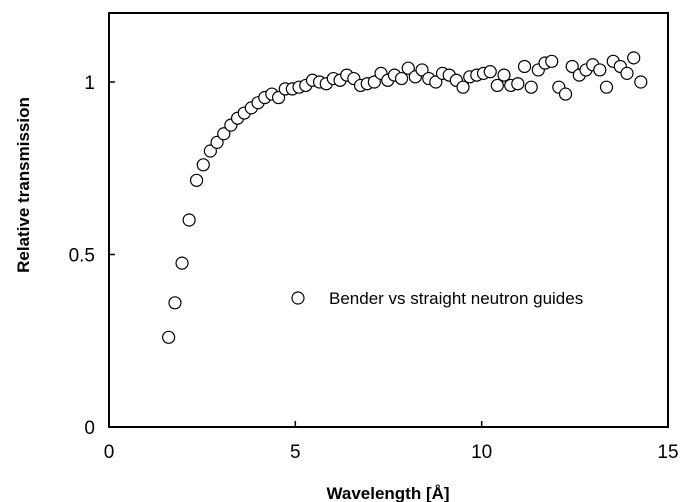 The height and width of the screenshot is (502, 682). I want to click on y-axis-title: Relative transmission, so click(23, 185).